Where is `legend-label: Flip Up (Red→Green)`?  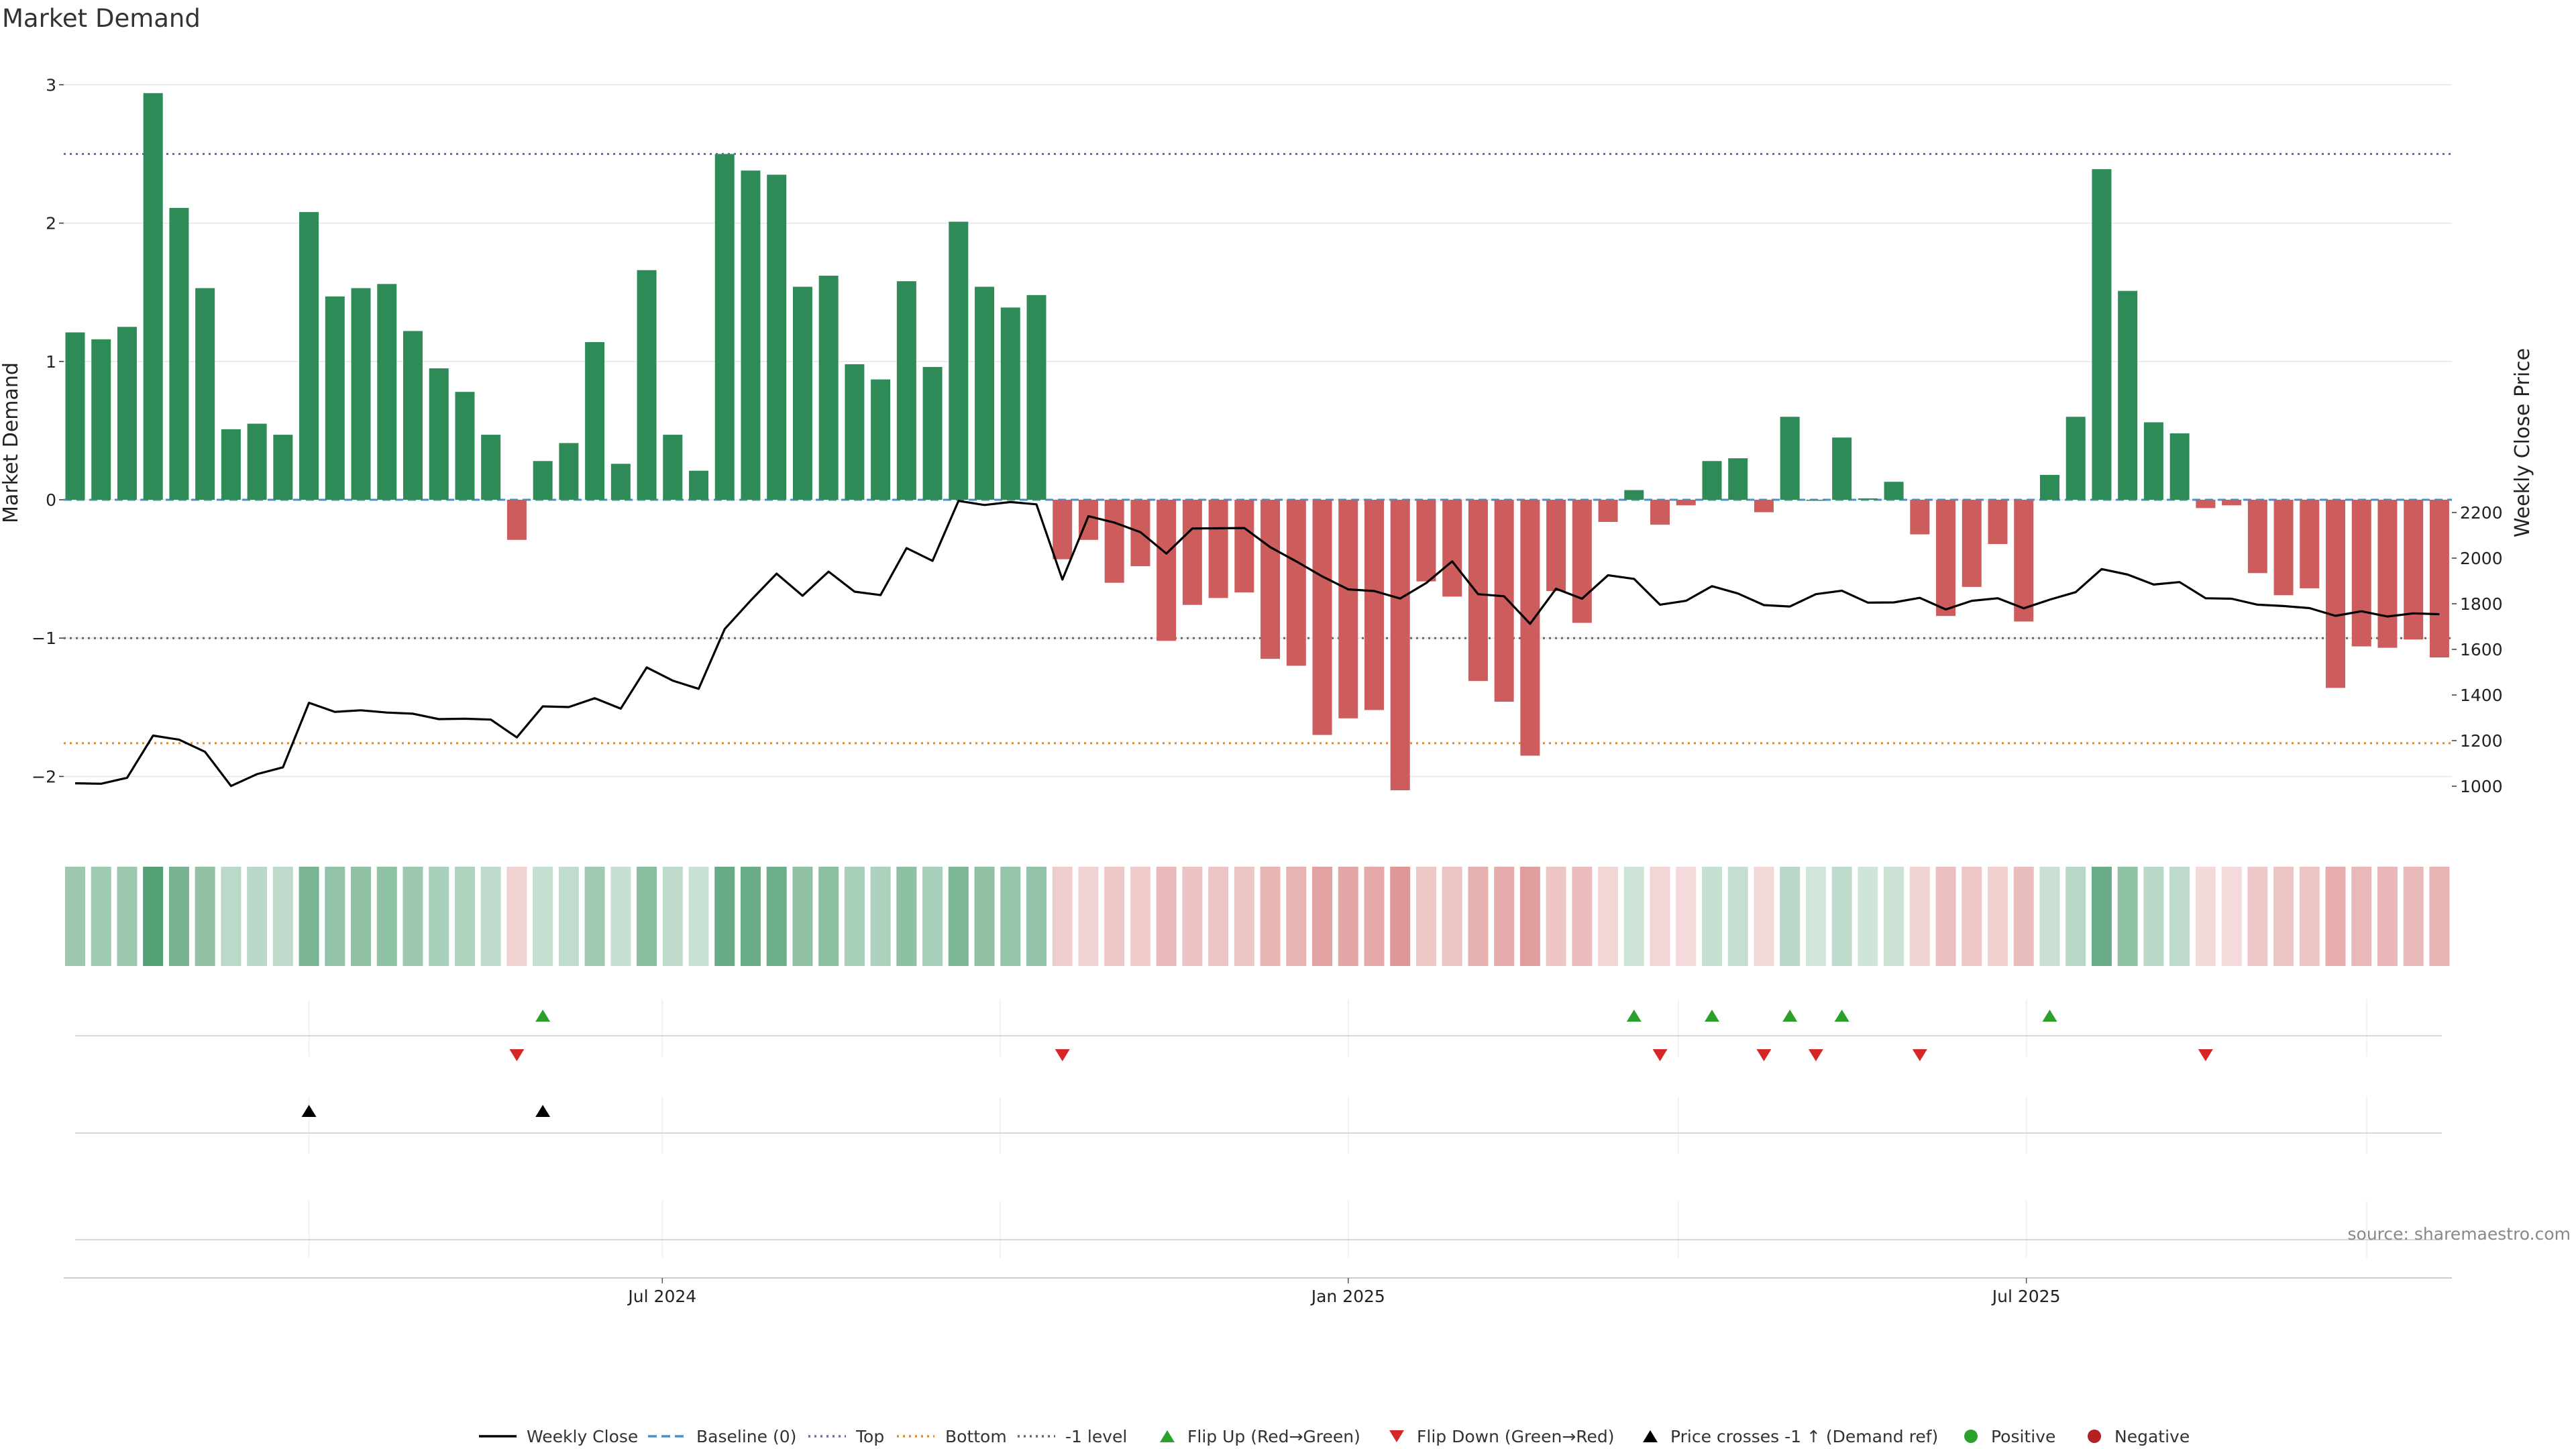
legend-label: Flip Up (Red→Green) is located at coordinates (1273, 1436).